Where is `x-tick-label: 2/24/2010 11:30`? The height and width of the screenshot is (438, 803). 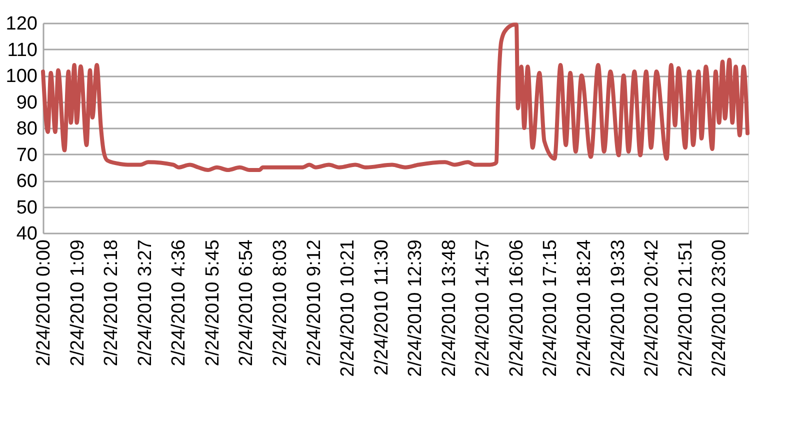 x-tick-label: 2/24/2010 11:30 is located at coordinates (381, 308).